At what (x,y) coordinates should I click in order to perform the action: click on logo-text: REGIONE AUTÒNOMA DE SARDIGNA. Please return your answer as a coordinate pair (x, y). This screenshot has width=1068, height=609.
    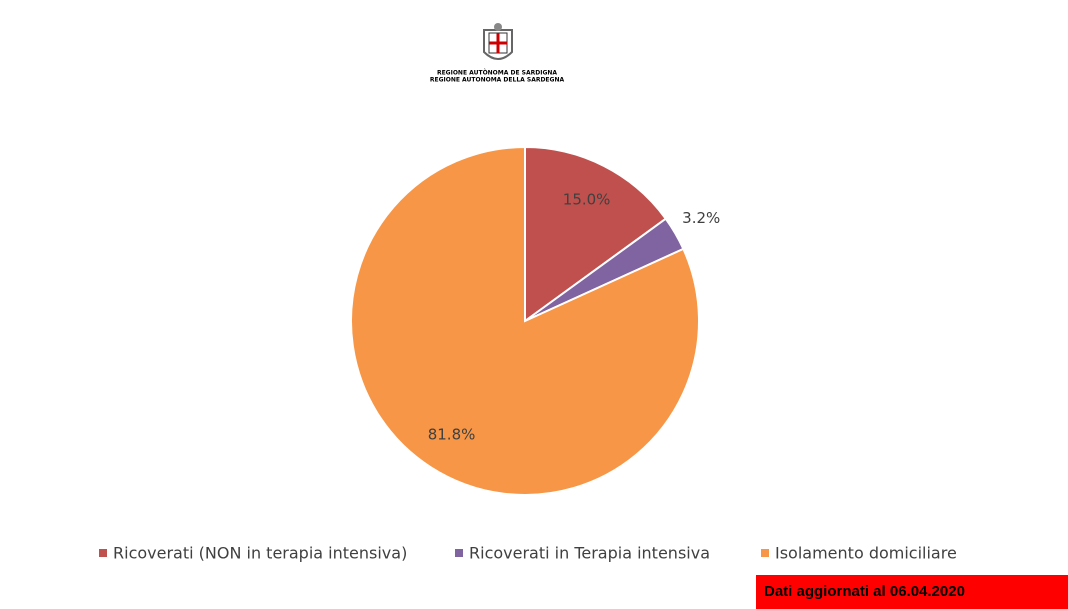
    Looking at the image, I should click on (497, 73).